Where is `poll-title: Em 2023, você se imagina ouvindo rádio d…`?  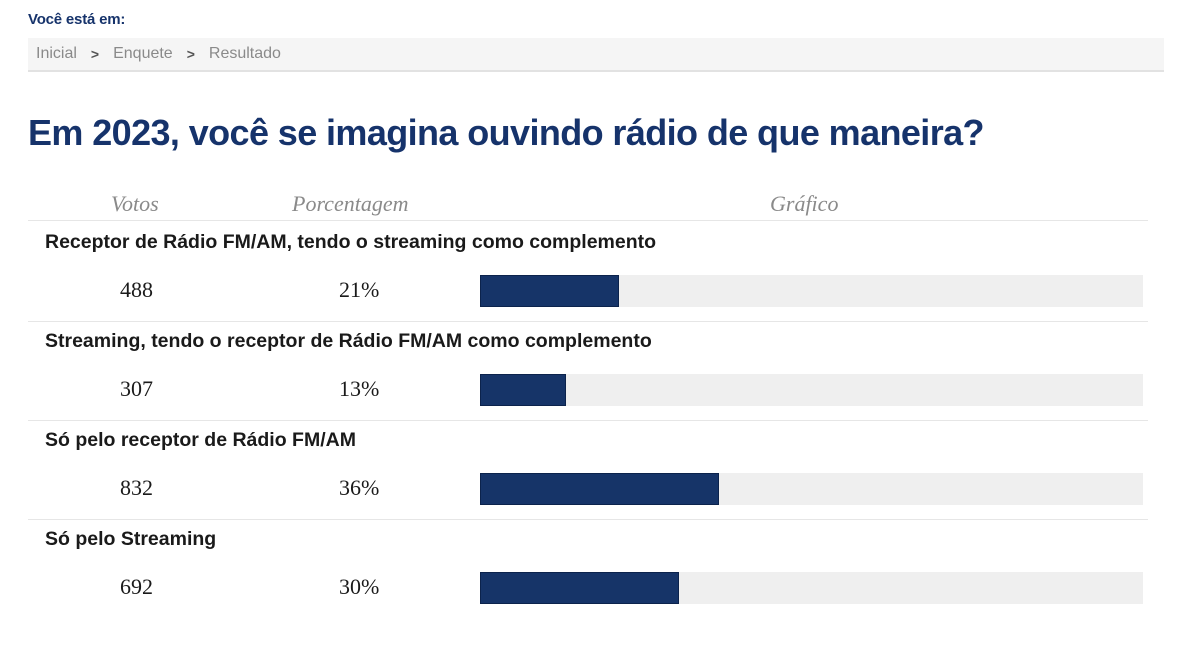 poll-title: Em 2023, você se imagina ouvindo rádio d… is located at coordinates (506, 132).